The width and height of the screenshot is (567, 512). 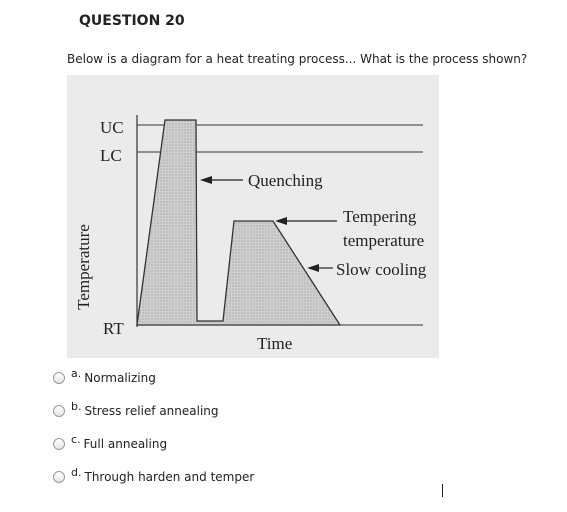 I want to click on choice-letter: b., so click(x=76, y=406).